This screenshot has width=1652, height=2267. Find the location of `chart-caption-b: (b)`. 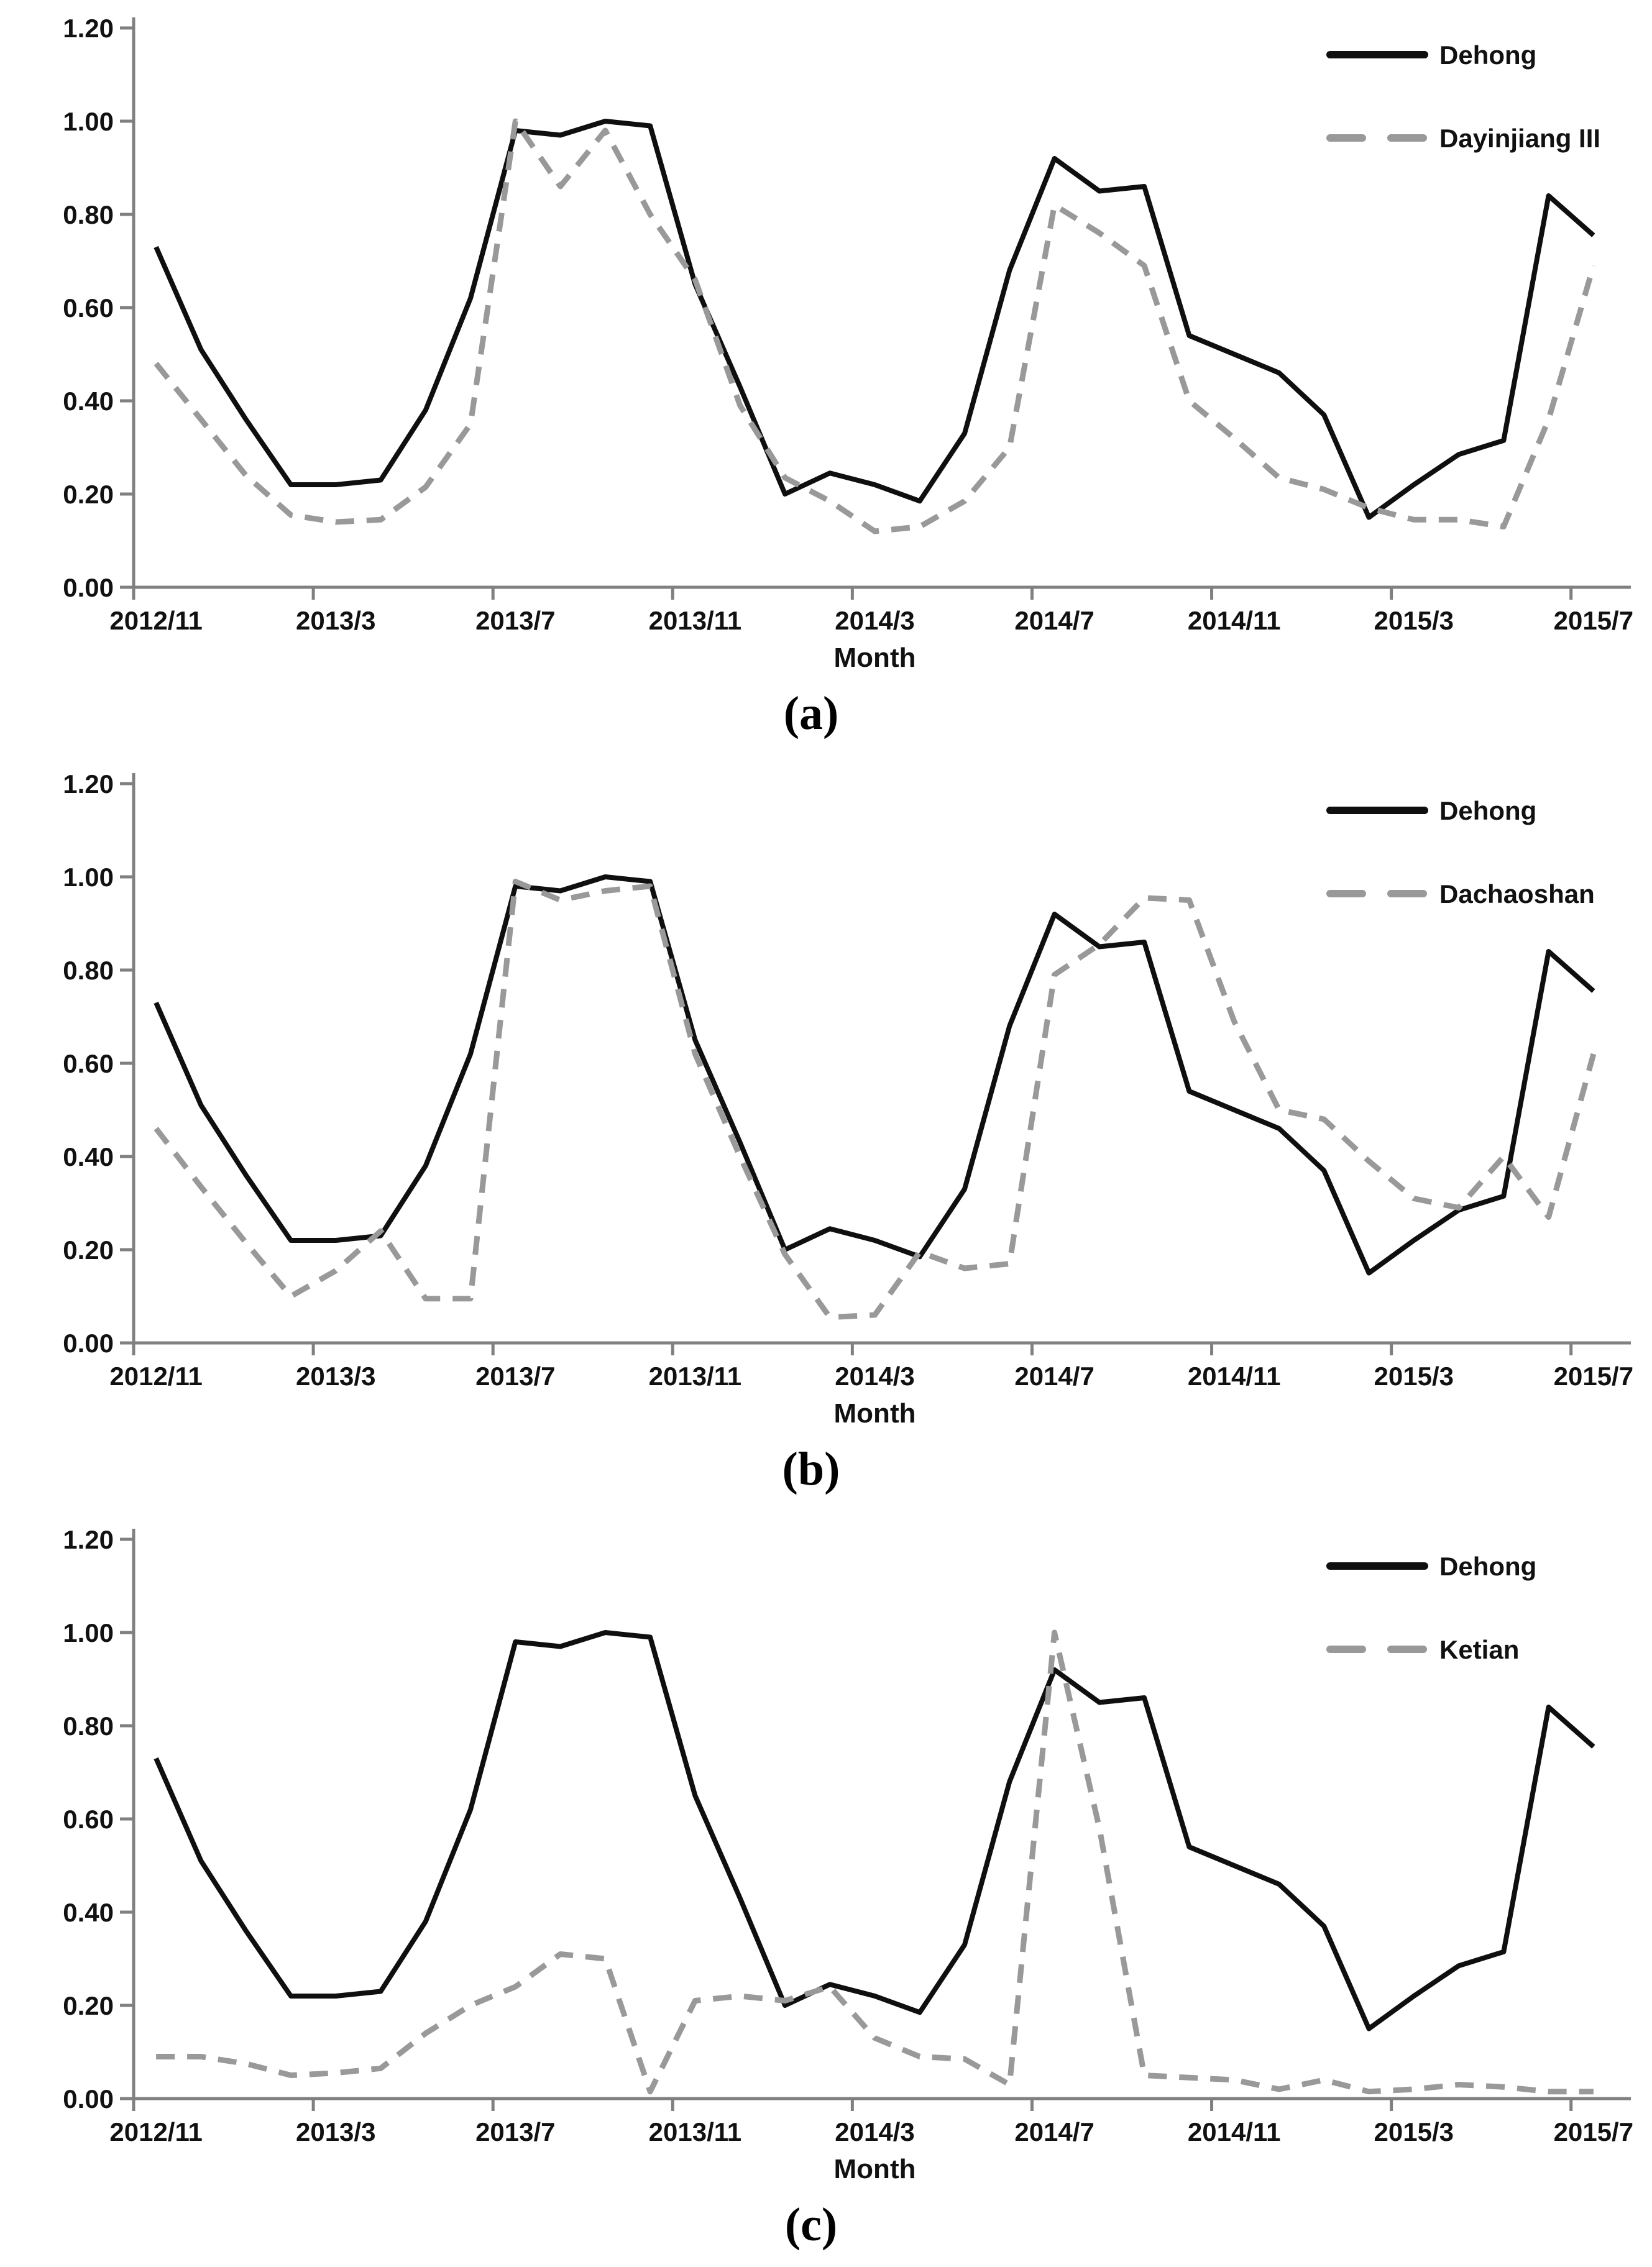

chart-caption-b: (b) is located at coordinates (811, 1469).